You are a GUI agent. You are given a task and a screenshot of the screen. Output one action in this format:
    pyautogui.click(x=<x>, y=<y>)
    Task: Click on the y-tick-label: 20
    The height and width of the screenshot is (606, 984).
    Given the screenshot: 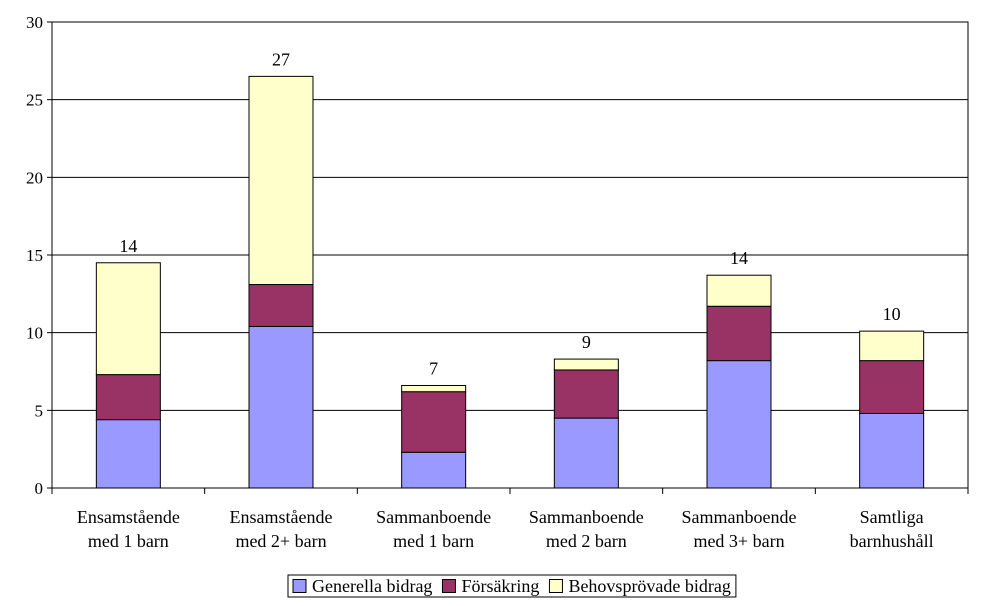 What is the action you would take?
    pyautogui.click(x=34, y=177)
    